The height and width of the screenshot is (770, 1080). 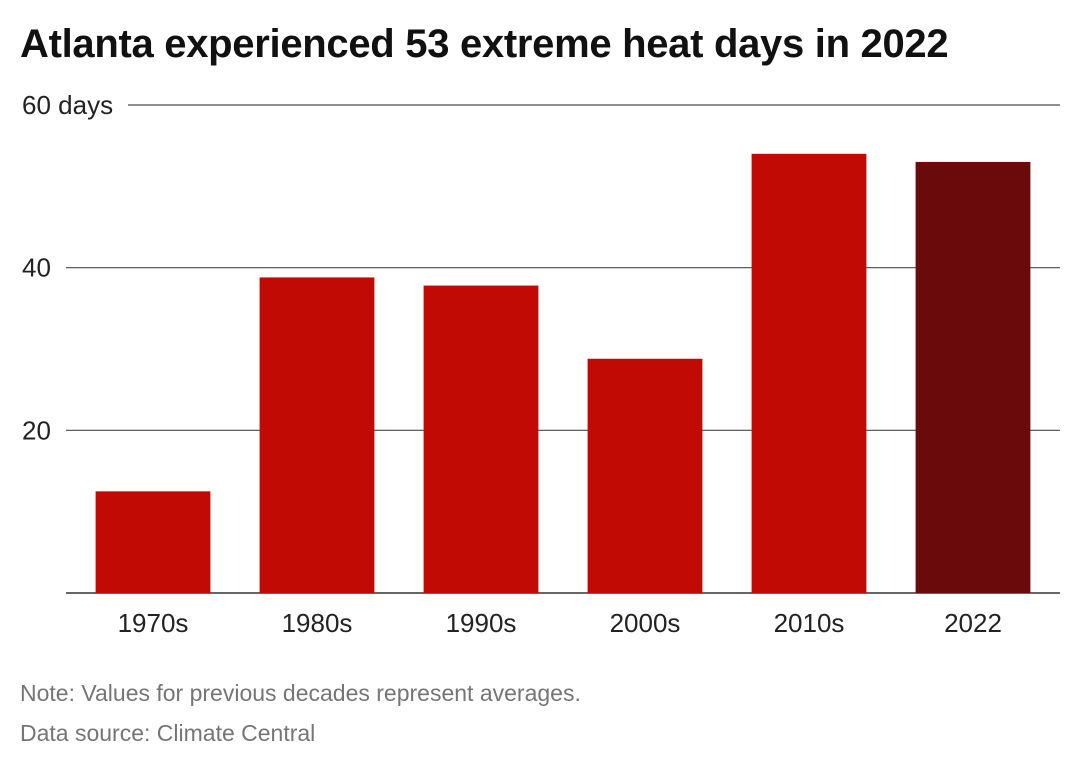 What do you see at coordinates (973, 623) in the screenshot?
I see `x-tick-label: 2022` at bounding box center [973, 623].